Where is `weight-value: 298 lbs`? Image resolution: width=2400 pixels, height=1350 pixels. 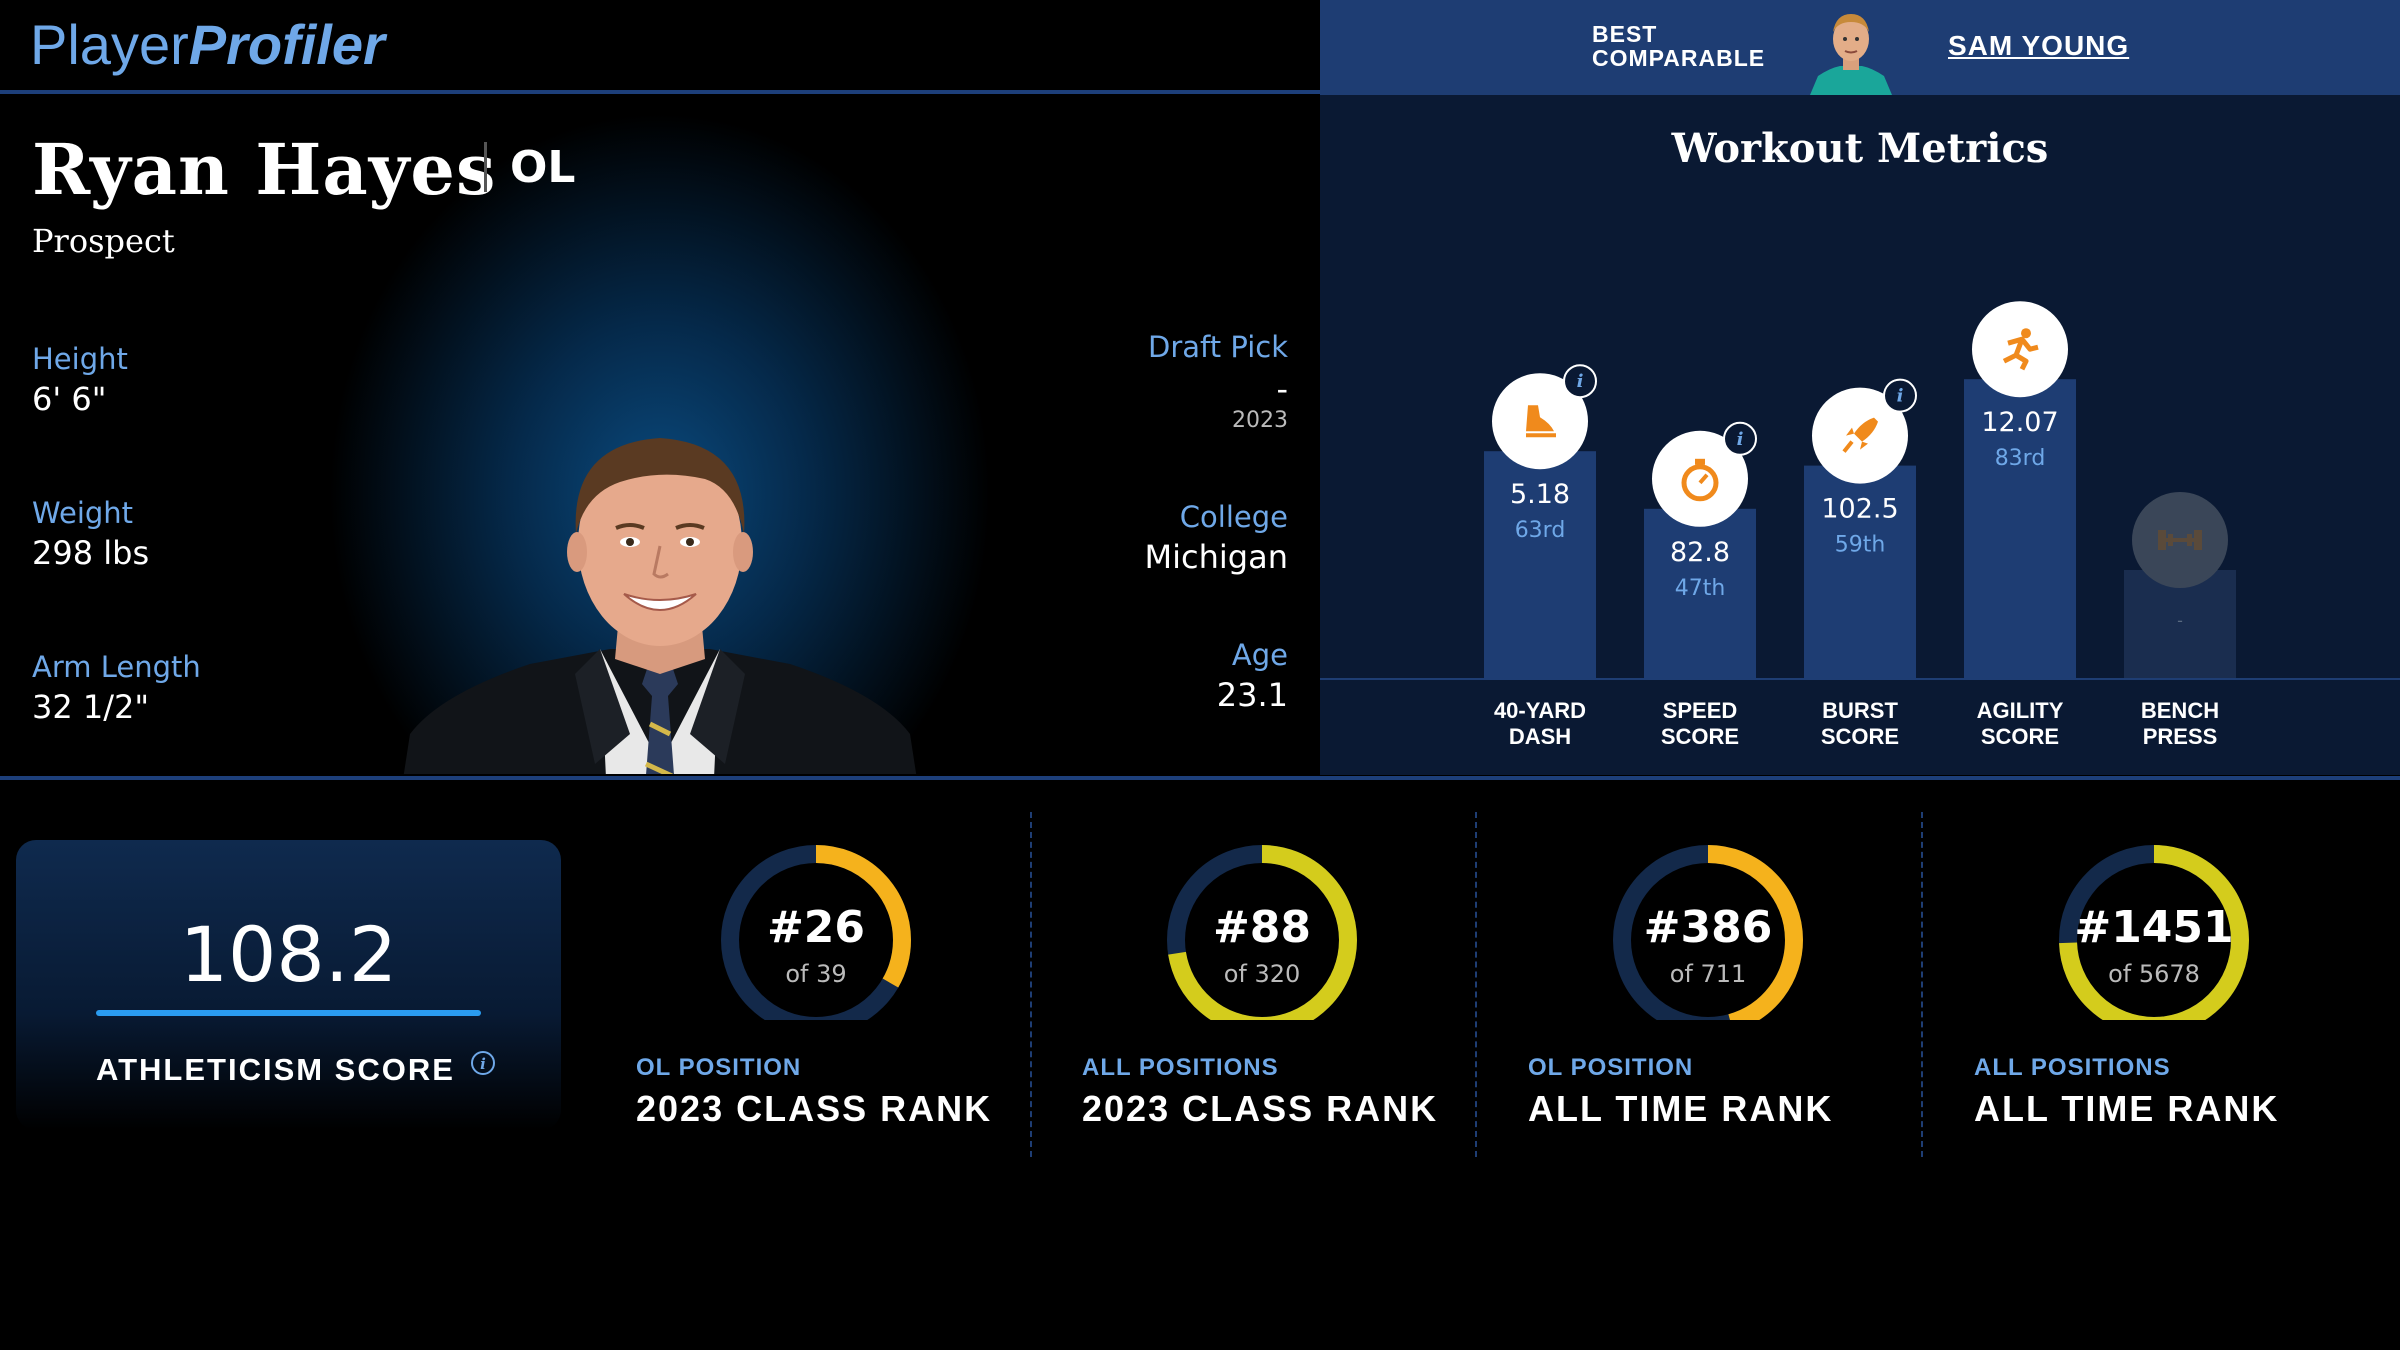 weight-value: 298 lbs is located at coordinates (91, 553).